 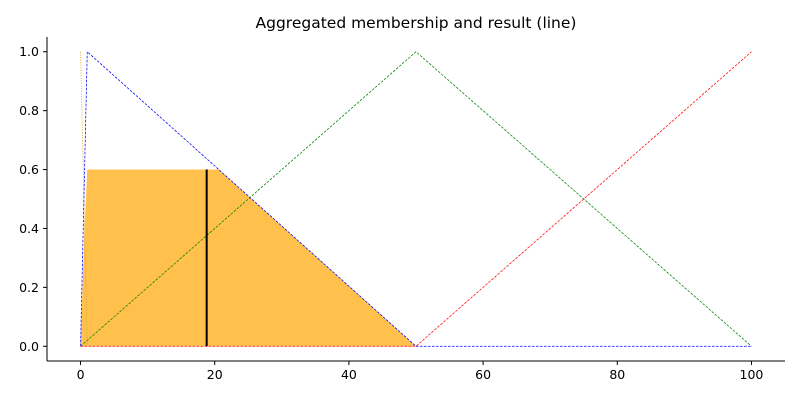 I want to click on y-tick-label: 0.6, so click(x=29, y=169).